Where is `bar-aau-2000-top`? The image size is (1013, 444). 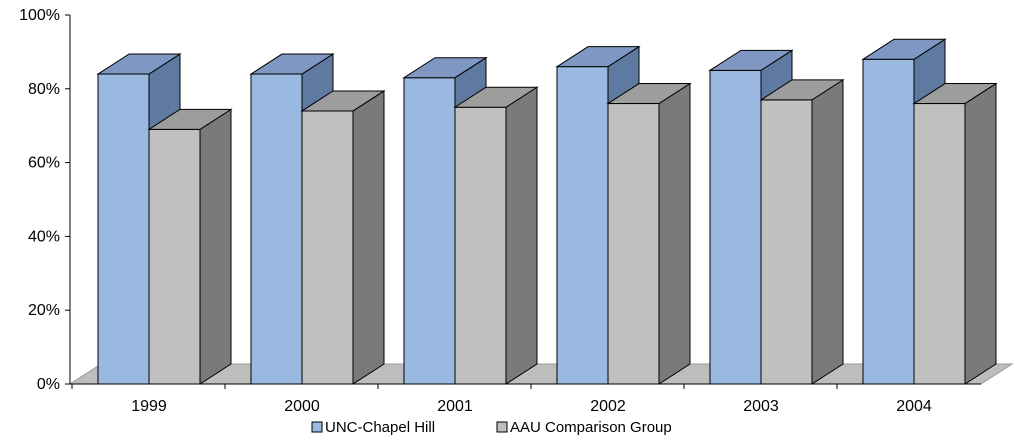
bar-aau-2000-top is located at coordinates (343, 101).